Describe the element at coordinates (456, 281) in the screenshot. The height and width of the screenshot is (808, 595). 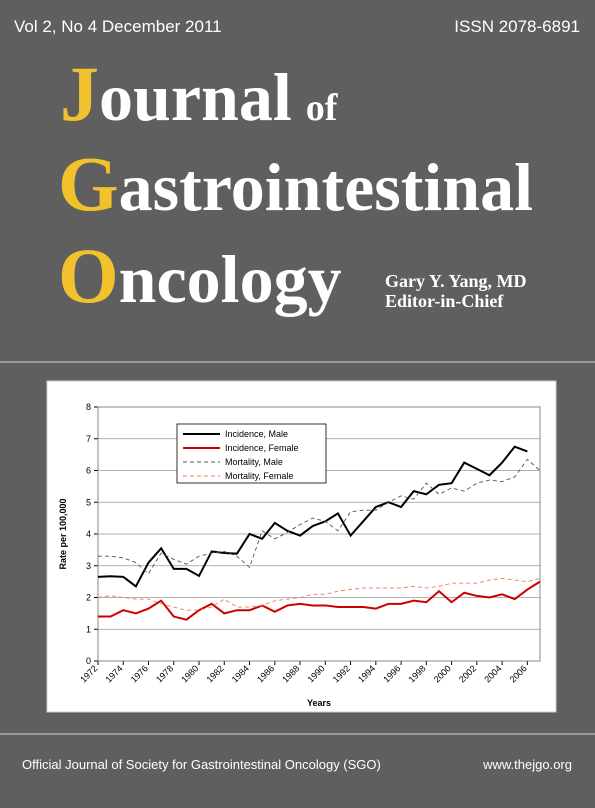
I see `editor-name: Gary Y. Yang, MD` at that location.